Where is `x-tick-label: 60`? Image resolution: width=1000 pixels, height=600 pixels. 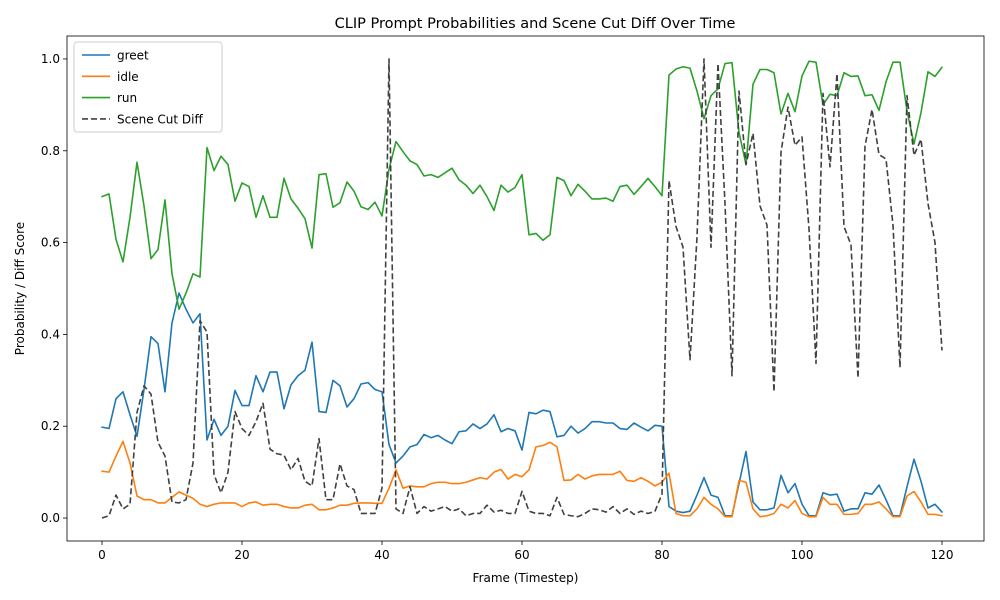
x-tick-label: 60 is located at coordinates (521, 555).